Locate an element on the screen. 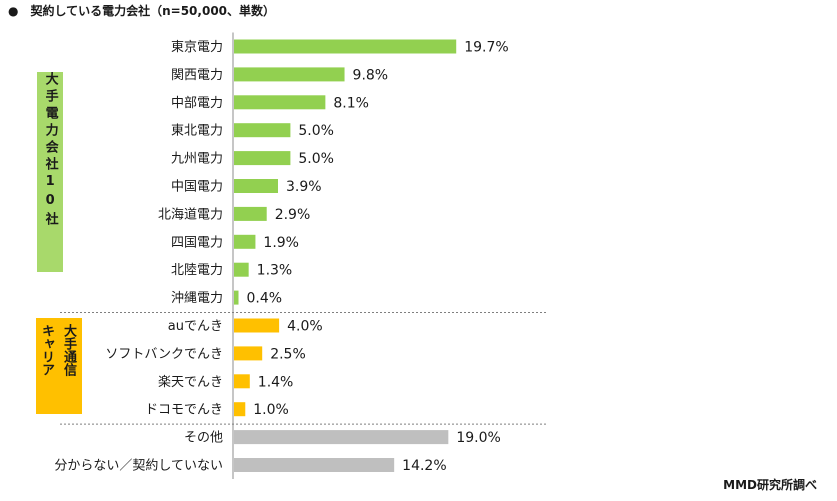 This screenshot has height=501, width=837. data-label: 3.9% is located at coordinates (304, 187).